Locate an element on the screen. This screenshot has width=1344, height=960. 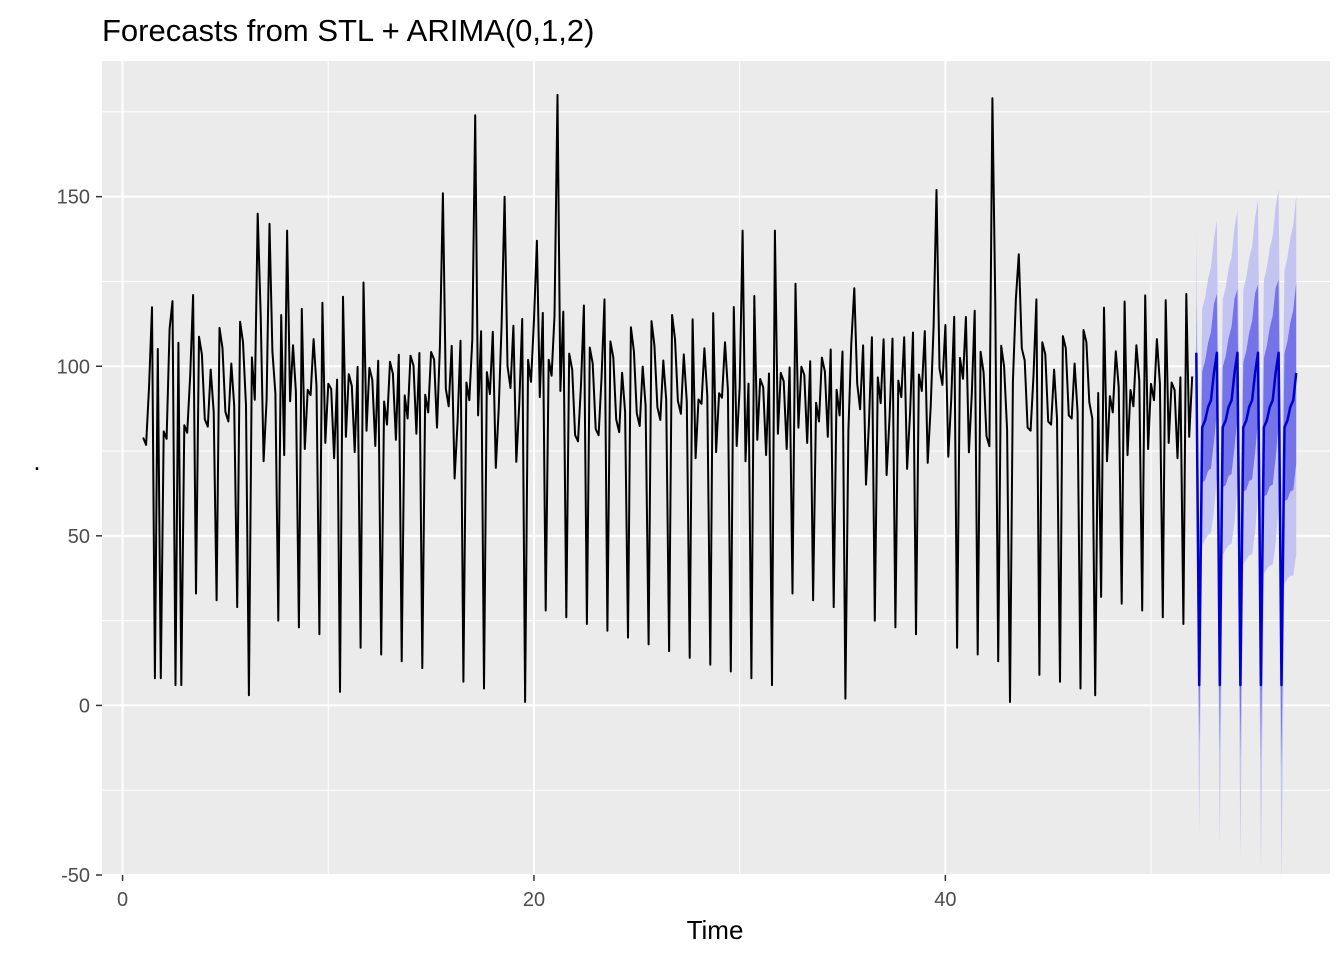
y-tick-label: 100 is located at coordinates (73, 367).